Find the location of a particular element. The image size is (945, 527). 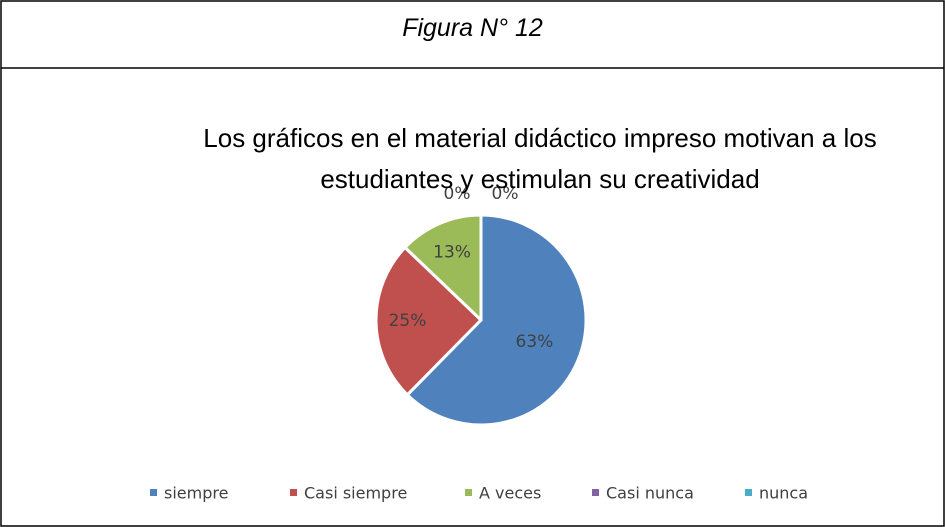

legend-label: A veces is located at coordinates (510, 493).